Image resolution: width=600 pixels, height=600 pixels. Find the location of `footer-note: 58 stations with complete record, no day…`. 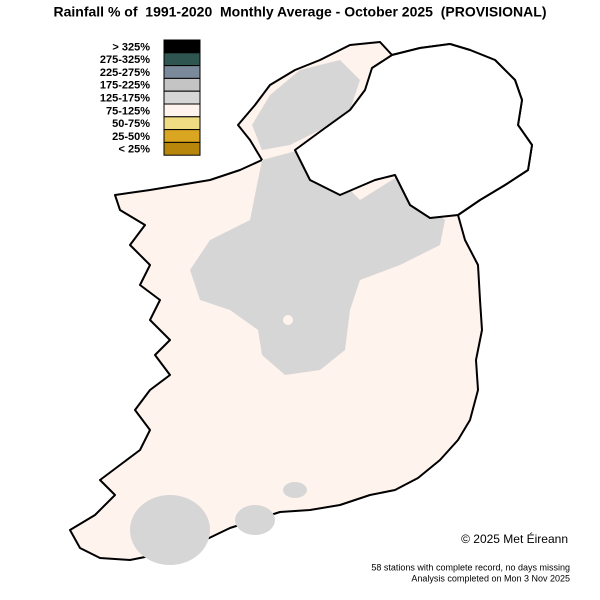

footer-note: 58 stations with complete record, no day… is located at coordinates (470, 567).